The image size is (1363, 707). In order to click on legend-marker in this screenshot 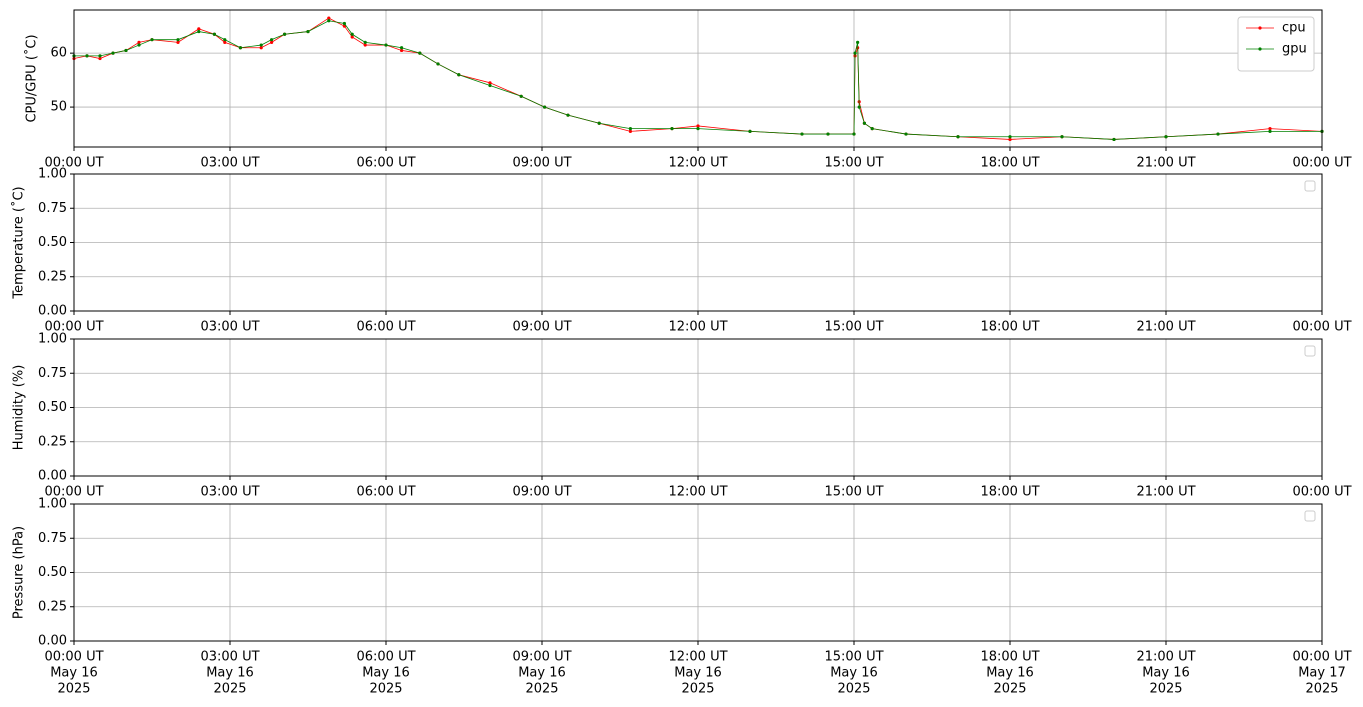, I will do `click(1260, 28)`.